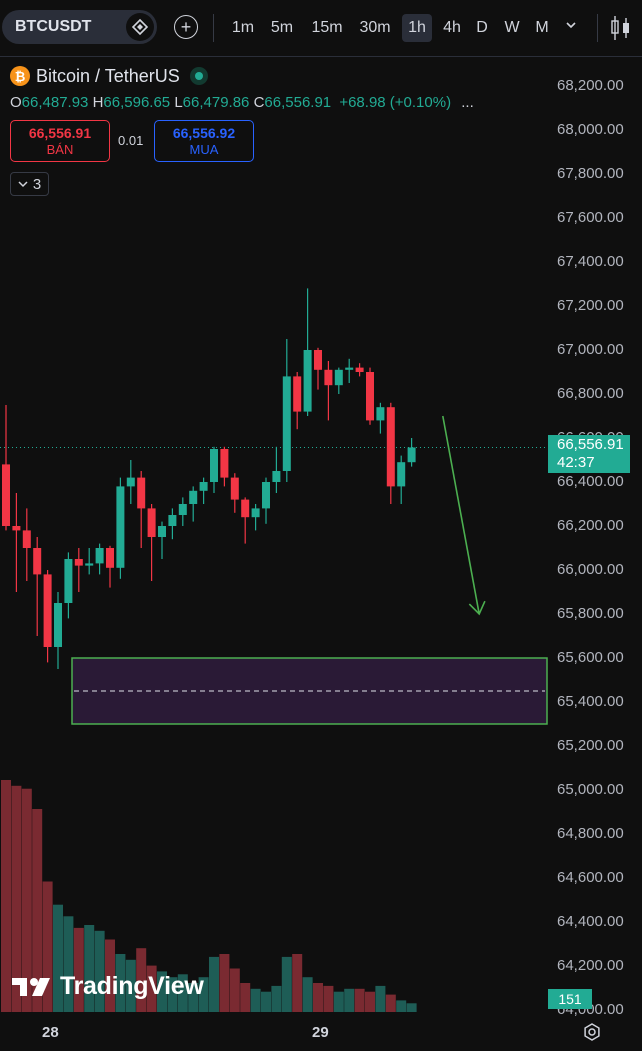 The width and height of the screenshot is (642, 1051). I want to click on diamond-icon, so click(140, 27).